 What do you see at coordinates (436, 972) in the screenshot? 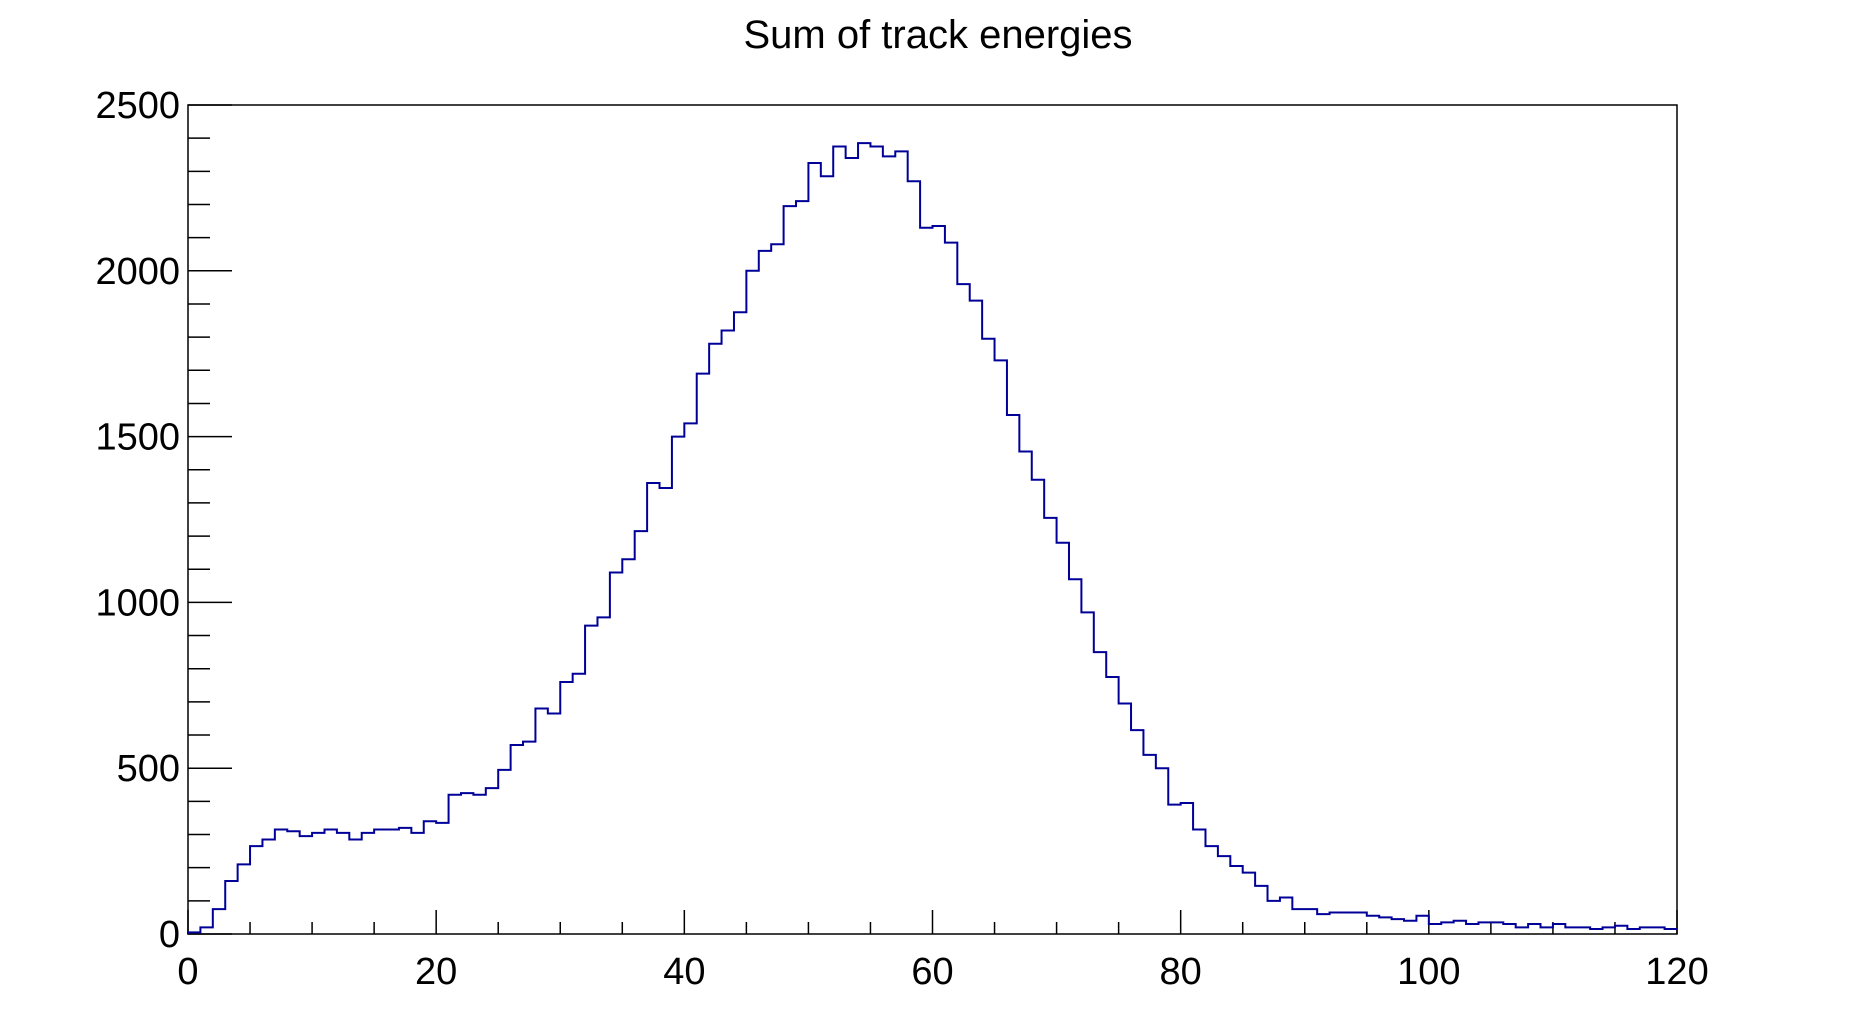
I see `x-tick-label: 20` at bounding box center [436, 972].